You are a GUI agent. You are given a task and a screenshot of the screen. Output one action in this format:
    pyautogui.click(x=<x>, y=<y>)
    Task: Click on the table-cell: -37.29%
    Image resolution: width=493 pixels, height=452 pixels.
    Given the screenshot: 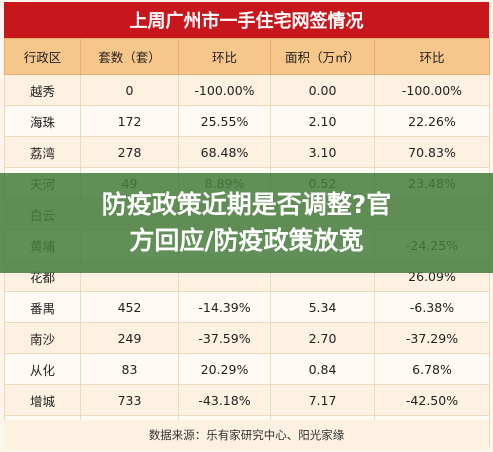 What is the action you would take?
    pyautogui.click(x=432, y=338)
    